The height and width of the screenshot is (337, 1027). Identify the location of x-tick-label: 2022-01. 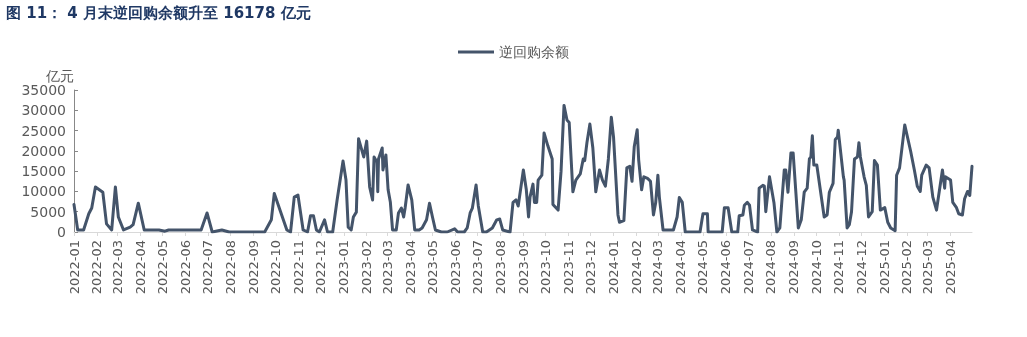
(74, 267).